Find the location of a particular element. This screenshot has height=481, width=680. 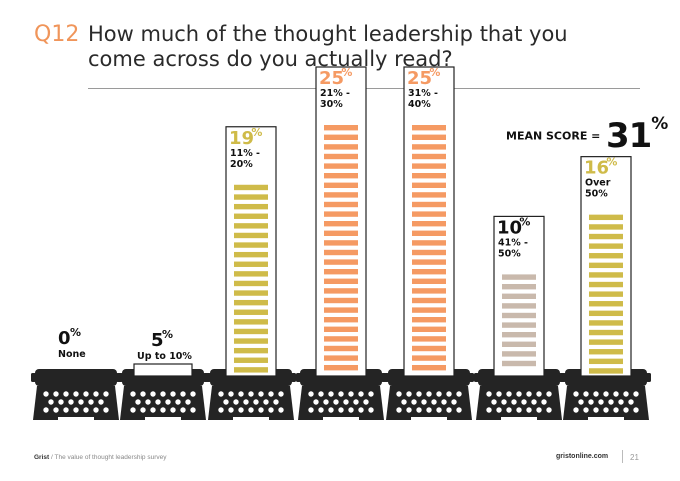

category-label: 30% is located at coordinates (331, 104).